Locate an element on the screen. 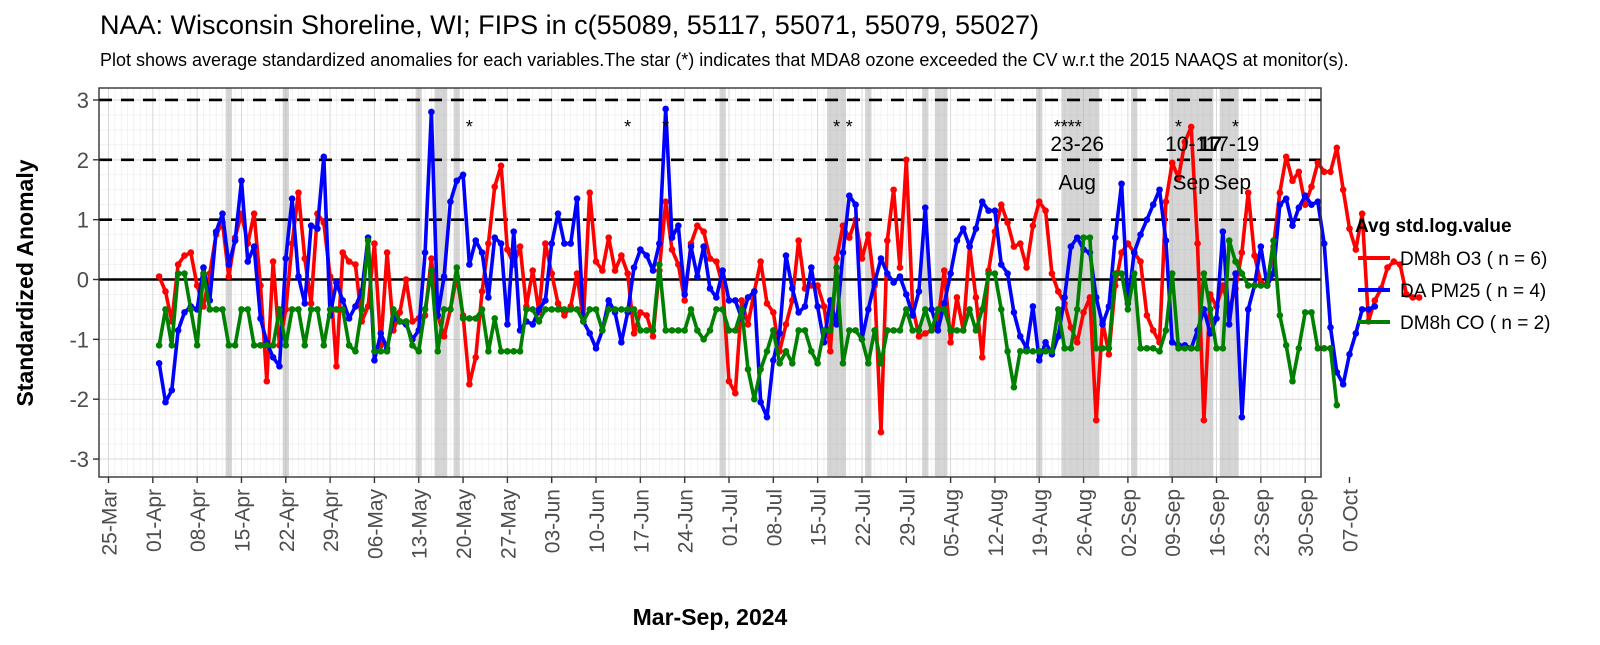 This screenshot has height=645, width=1600. event-label-month: Sep is located at coordinates (1232, 183).